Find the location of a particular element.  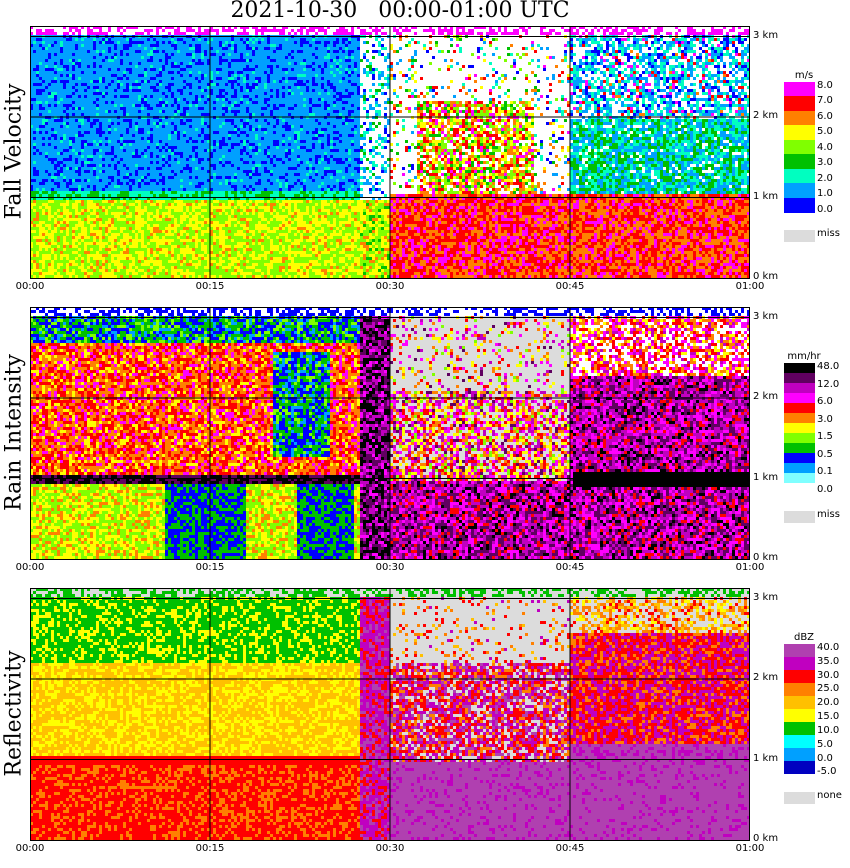

legend-unit-rain-intensity: mm/hr is located at coordinates (804, 356).